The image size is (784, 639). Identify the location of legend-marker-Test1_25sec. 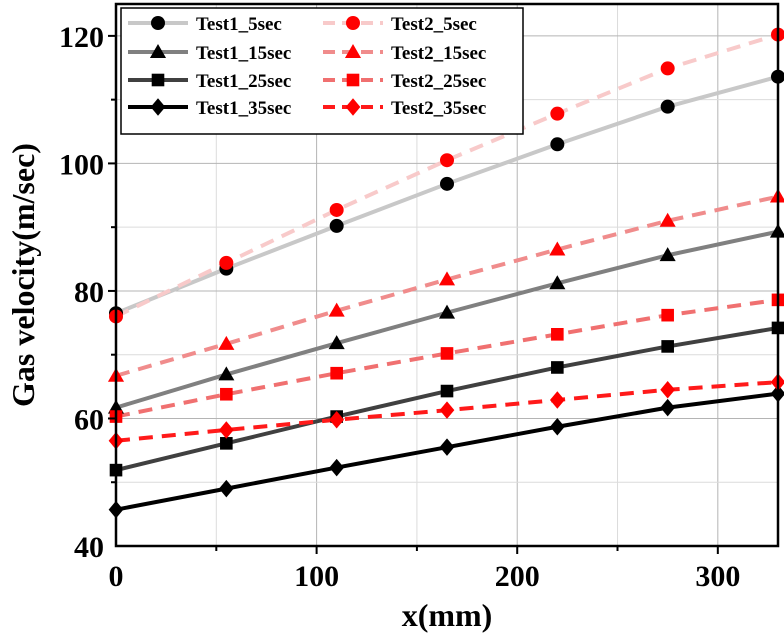
(158, 80).